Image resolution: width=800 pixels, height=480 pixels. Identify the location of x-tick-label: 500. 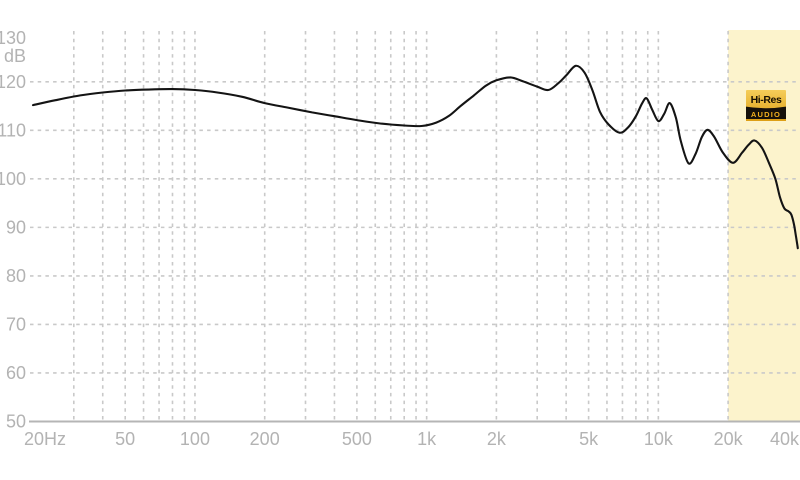
(357, 439).